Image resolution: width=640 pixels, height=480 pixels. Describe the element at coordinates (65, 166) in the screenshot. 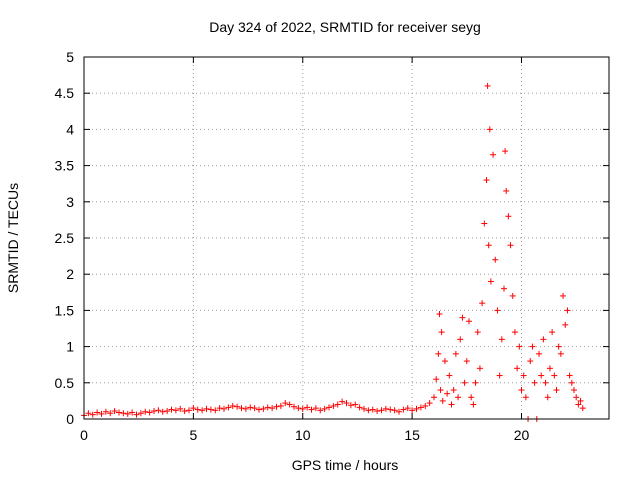

I see `y-tick-label: 3.5` at that location.